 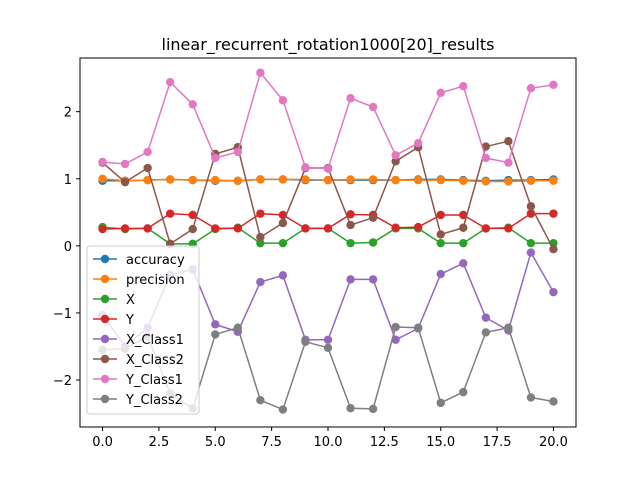 What do you see at coordinates (68, 180) in the screenshot?
I see `y-tick-label: 1` at bounding box center [68, 180].